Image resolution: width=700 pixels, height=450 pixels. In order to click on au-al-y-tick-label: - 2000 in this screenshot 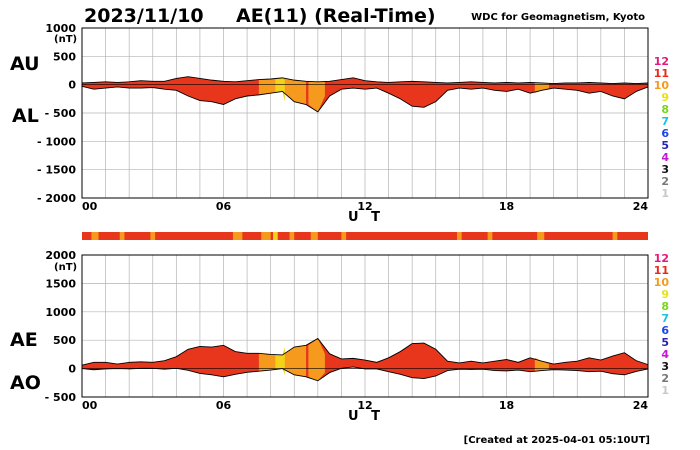, I will do `click(56, 198)`.